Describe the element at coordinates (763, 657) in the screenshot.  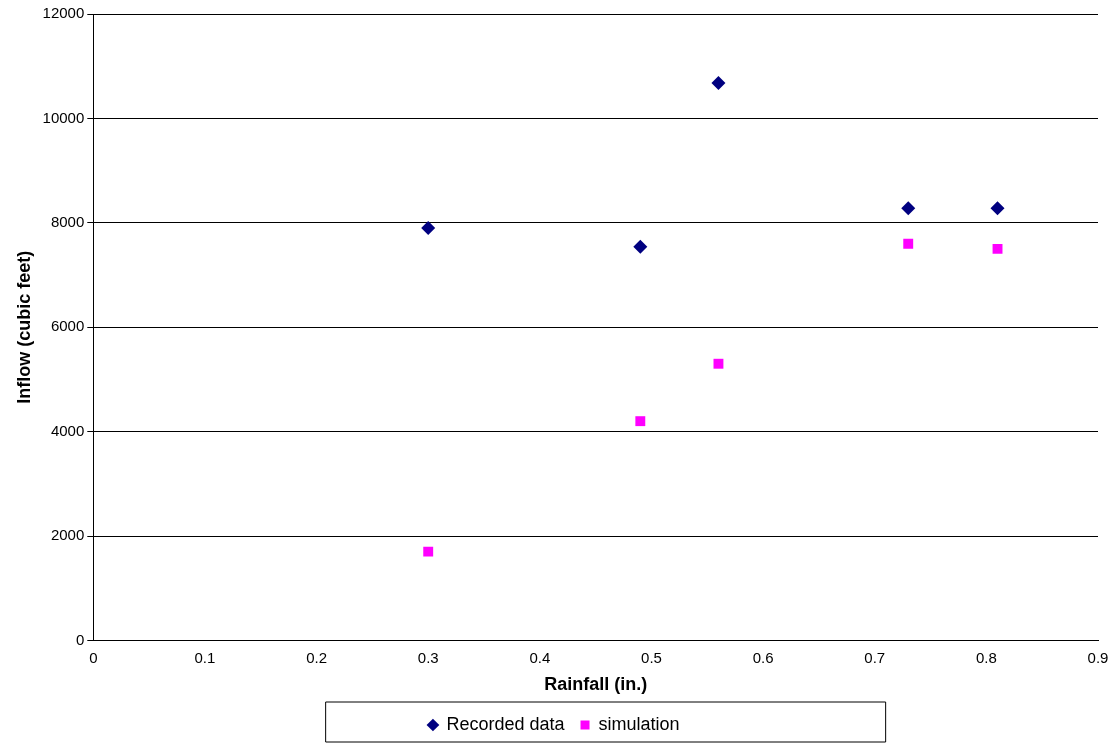
I see `x-tick-label: 0.6` at that location.